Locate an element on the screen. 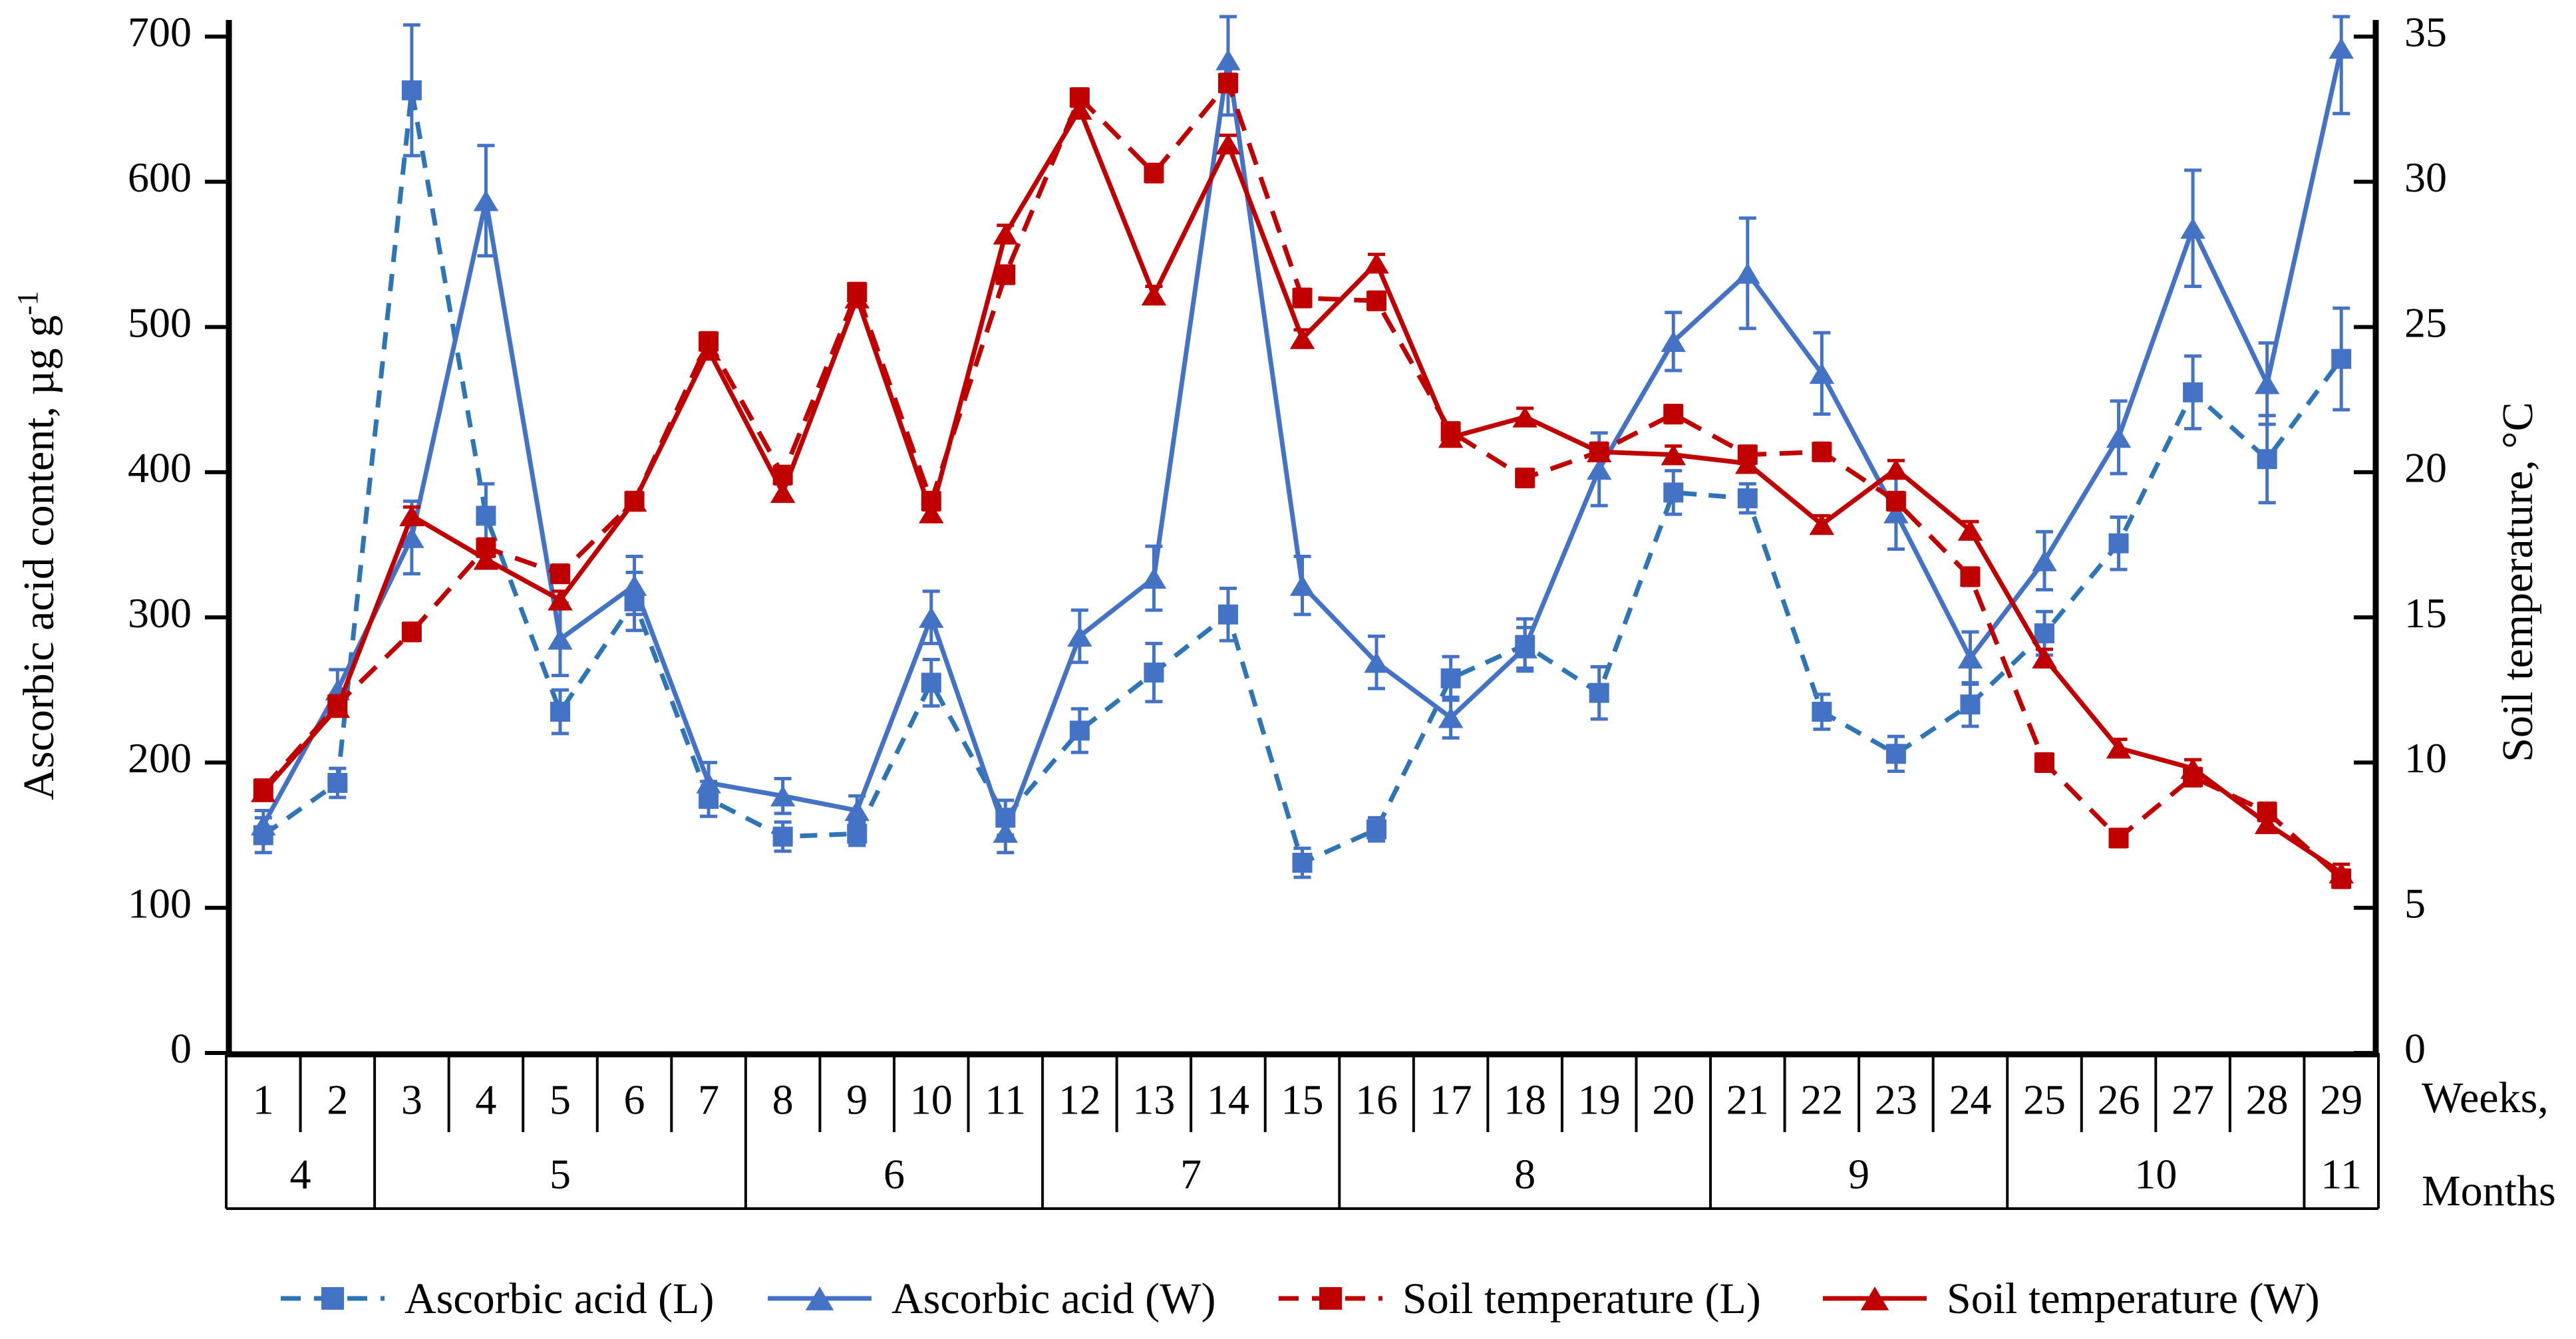 This screenshot has width=2576, height=1339. month-label: 5 is located at coordinates (560, 1174).